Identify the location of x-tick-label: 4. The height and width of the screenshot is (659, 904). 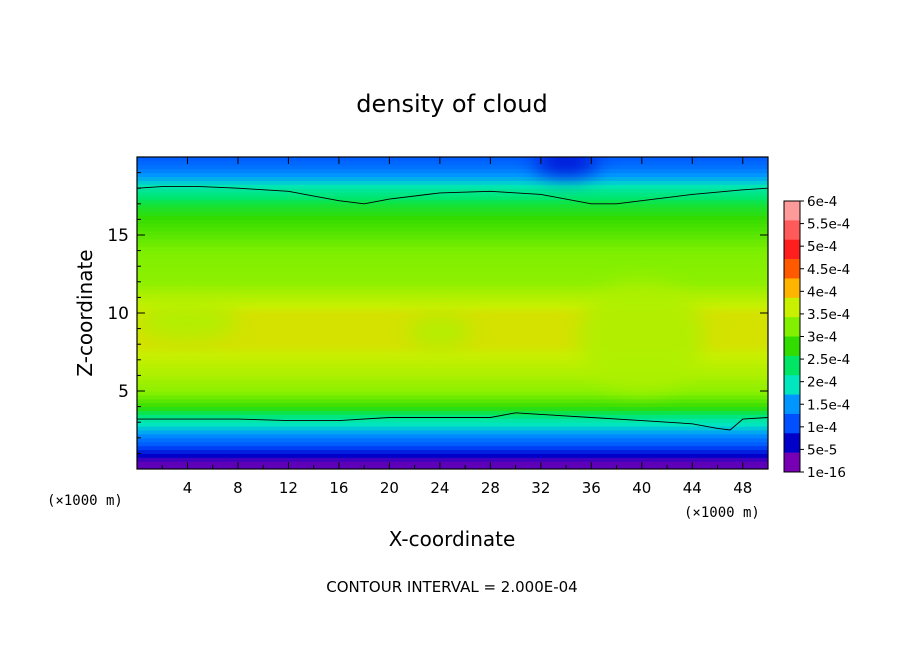
(188, 488).